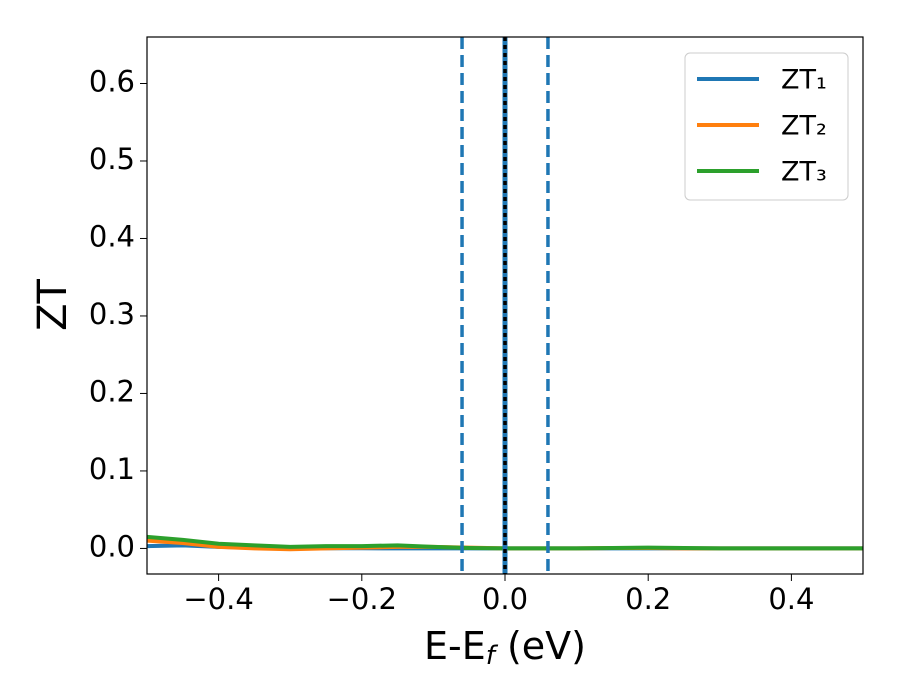 The width and height of the screenshot is (900, 700). Describe the element at coordinates (791, 599) in the screenshot. I see `x-tick-label: 0.4` at that location.